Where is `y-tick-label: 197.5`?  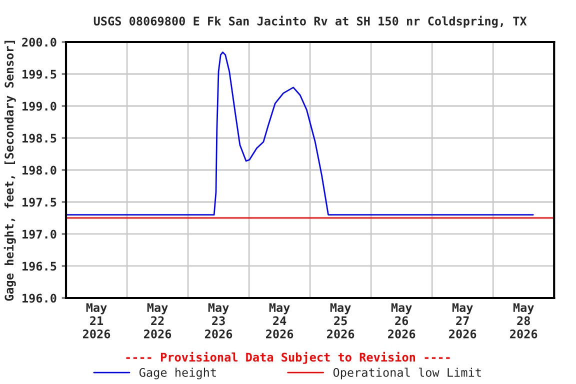
y-tick-label: 197.5 is located at coordinates (39, 202).